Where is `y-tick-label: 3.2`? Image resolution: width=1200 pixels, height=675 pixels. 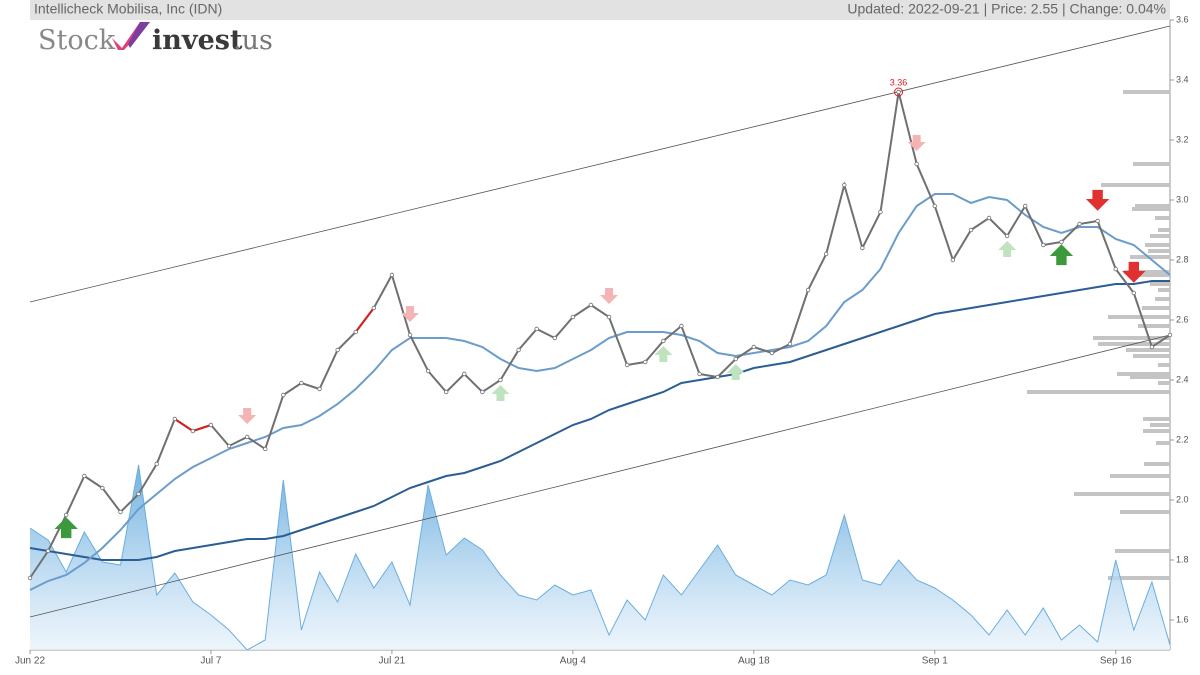 y-tick-label: 3.2 is located at coordinates (1182, 139).